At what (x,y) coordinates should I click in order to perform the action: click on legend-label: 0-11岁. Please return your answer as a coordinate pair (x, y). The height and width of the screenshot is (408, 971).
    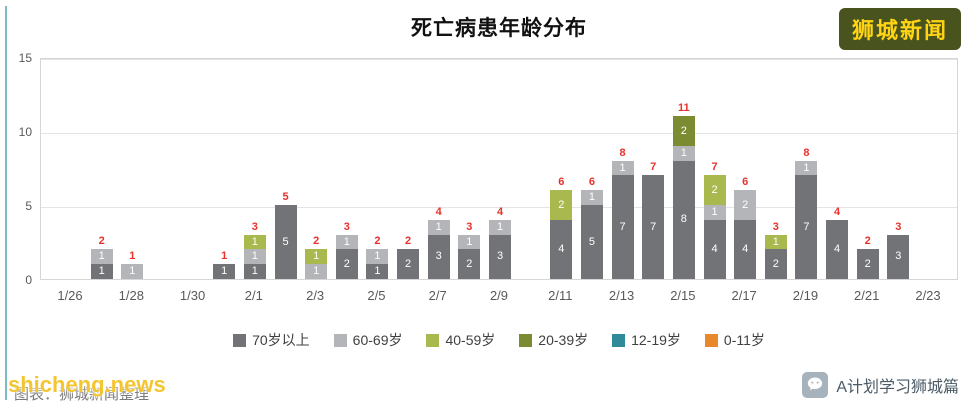
    Looking at the image, I should click on (744, 340).